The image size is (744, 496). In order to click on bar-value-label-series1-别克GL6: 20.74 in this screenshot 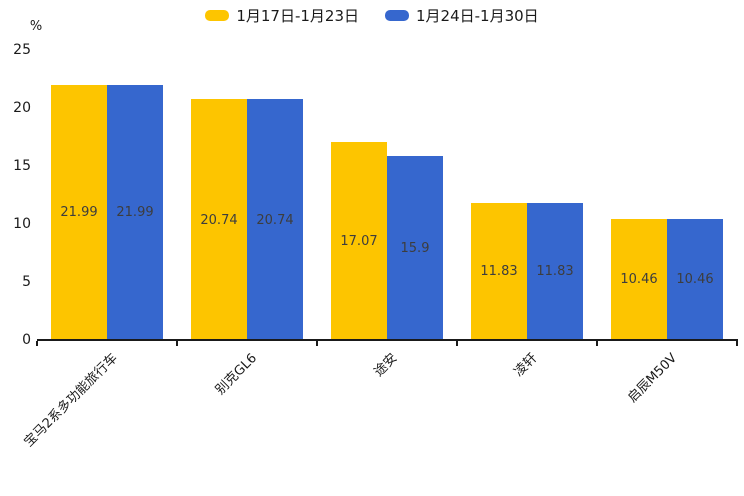, I will do `click(275, 220)`.